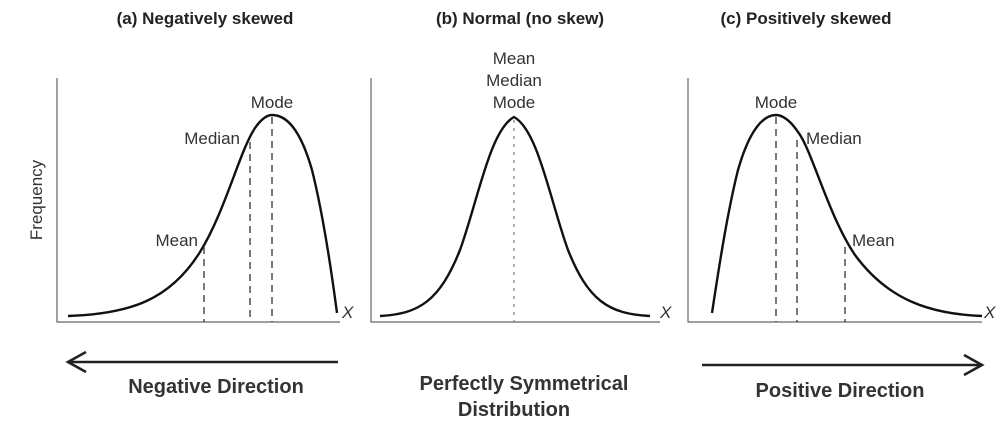 This screenshot has width=1000, height=447. I want to click on panel-c-mean-label: Mean, so click(873, 240).